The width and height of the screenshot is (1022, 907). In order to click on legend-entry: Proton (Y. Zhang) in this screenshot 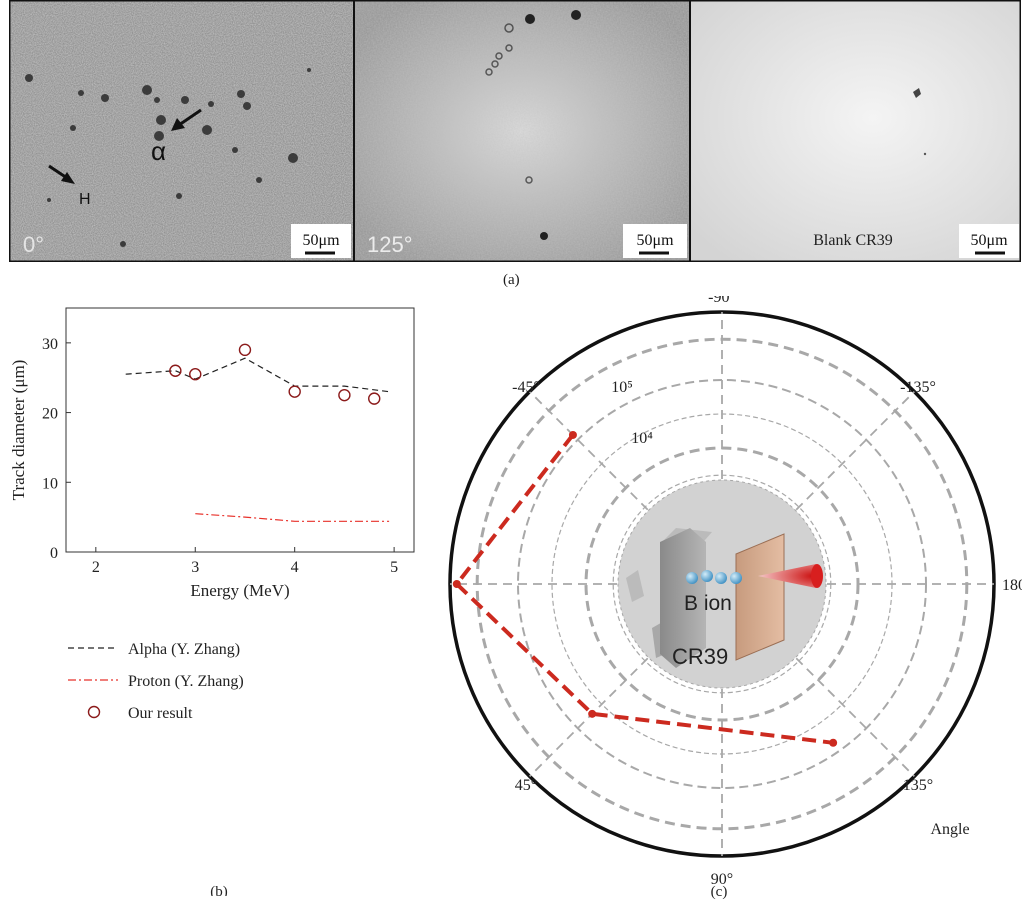, I will do `click(186, 681)`.